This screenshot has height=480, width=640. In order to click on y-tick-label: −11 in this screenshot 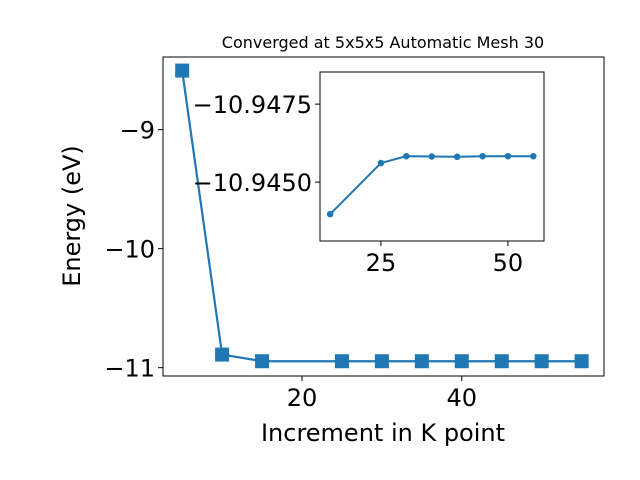, I will do `click(129, 369)`.